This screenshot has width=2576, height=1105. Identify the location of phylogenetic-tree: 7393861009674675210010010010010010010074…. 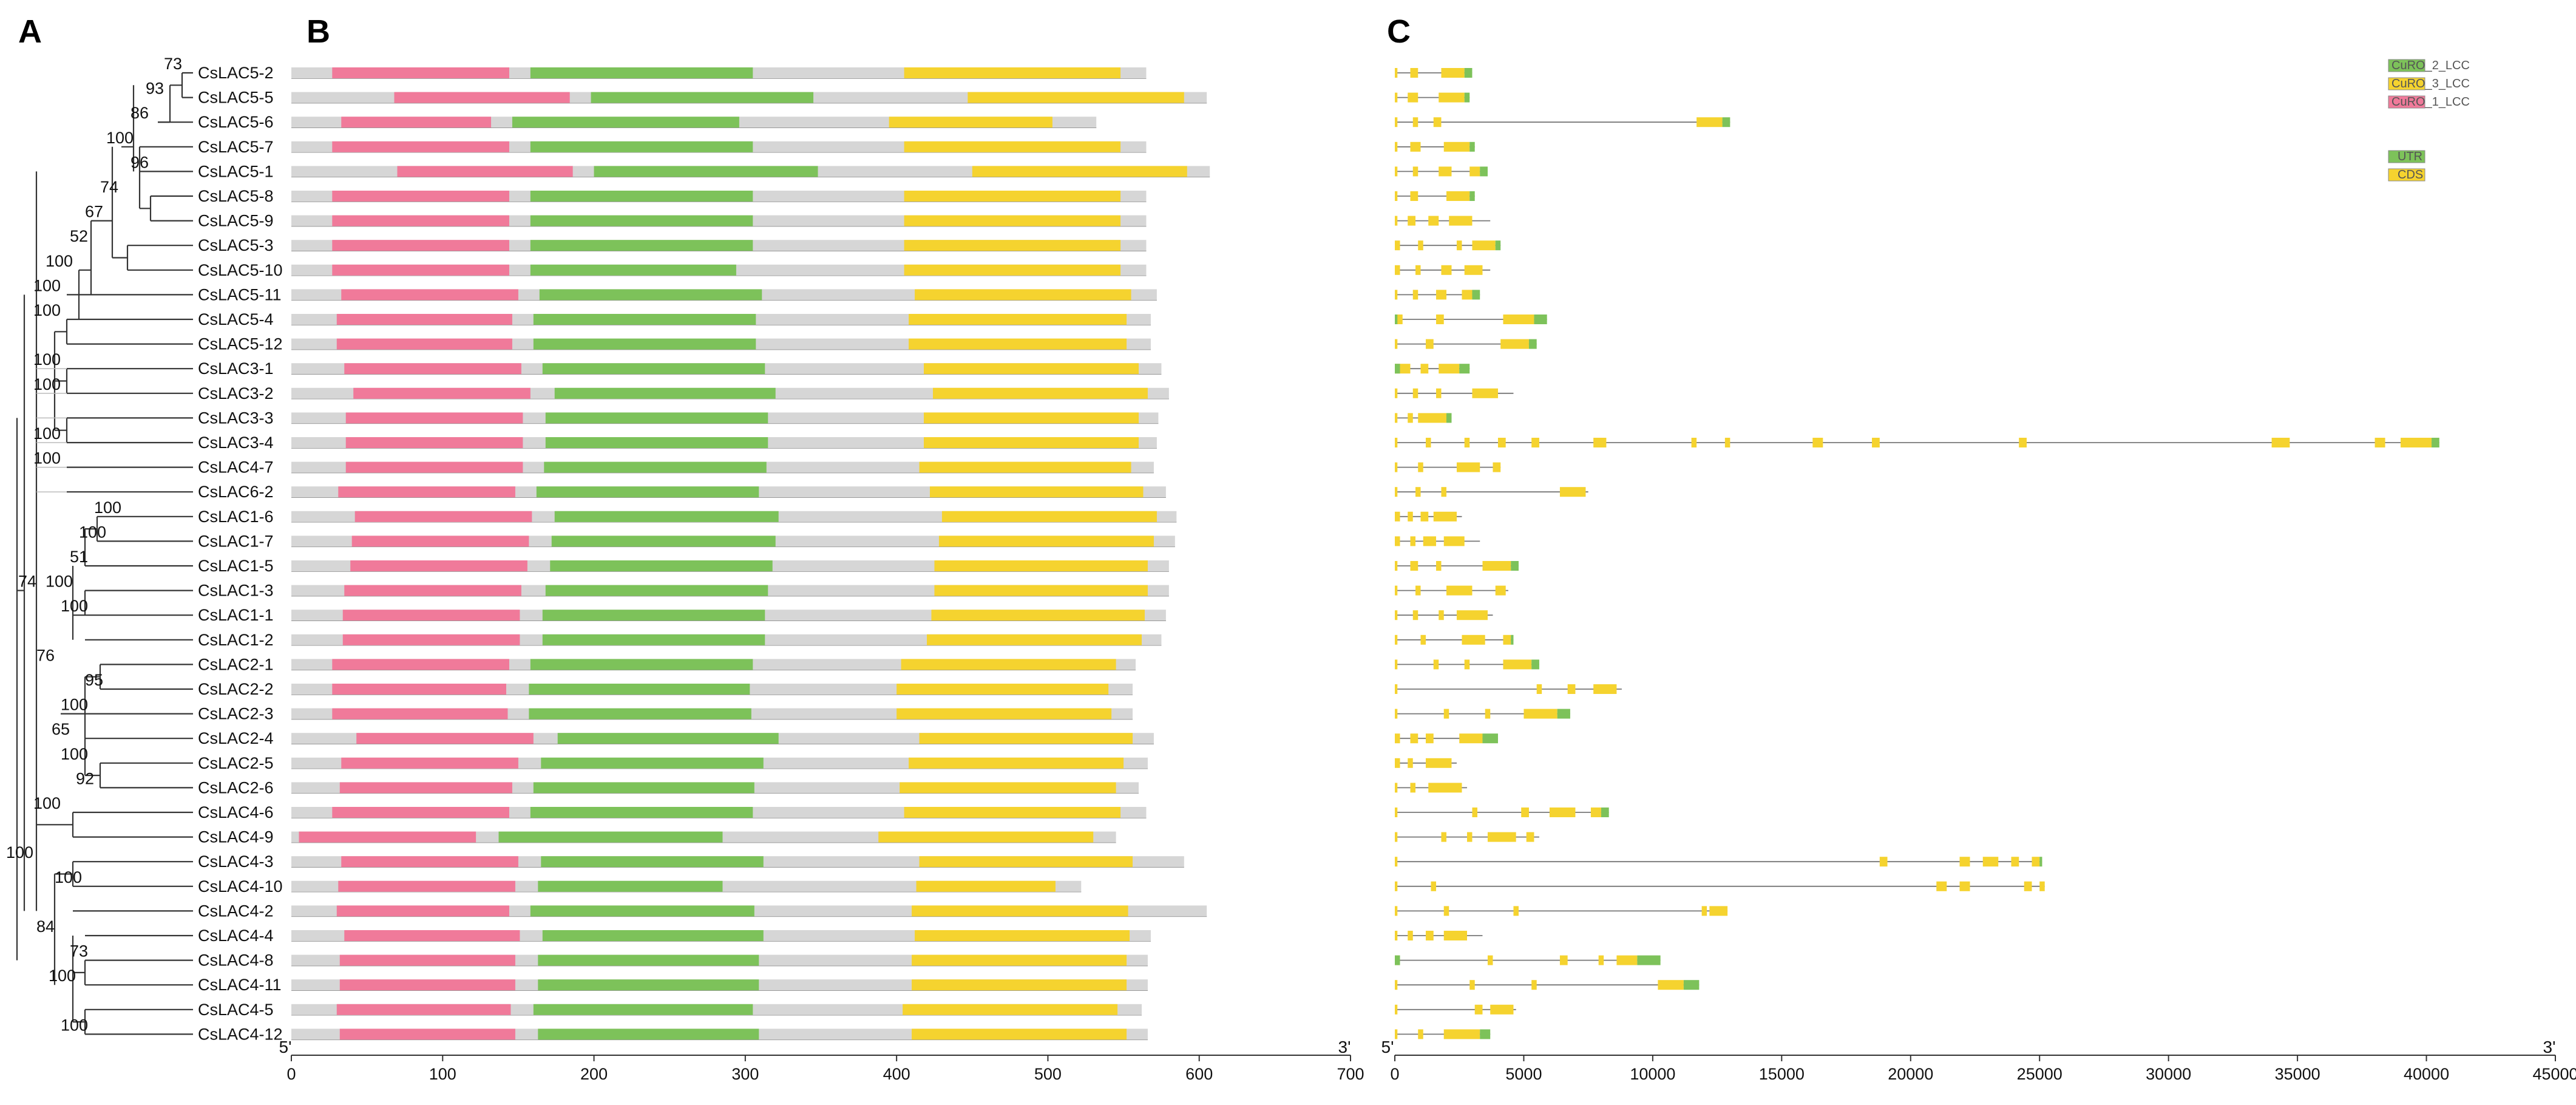
(144, 549).